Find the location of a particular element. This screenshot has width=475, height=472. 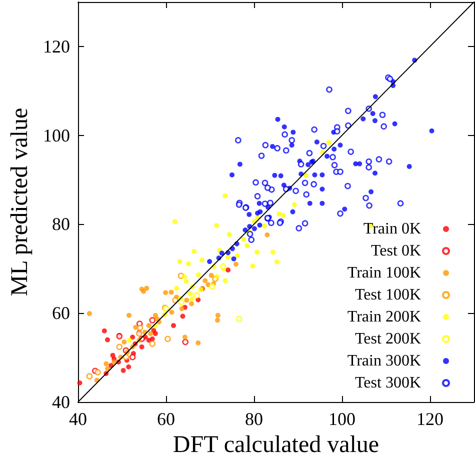

x-tick-label: 120 is located at coordinates (430, 419).